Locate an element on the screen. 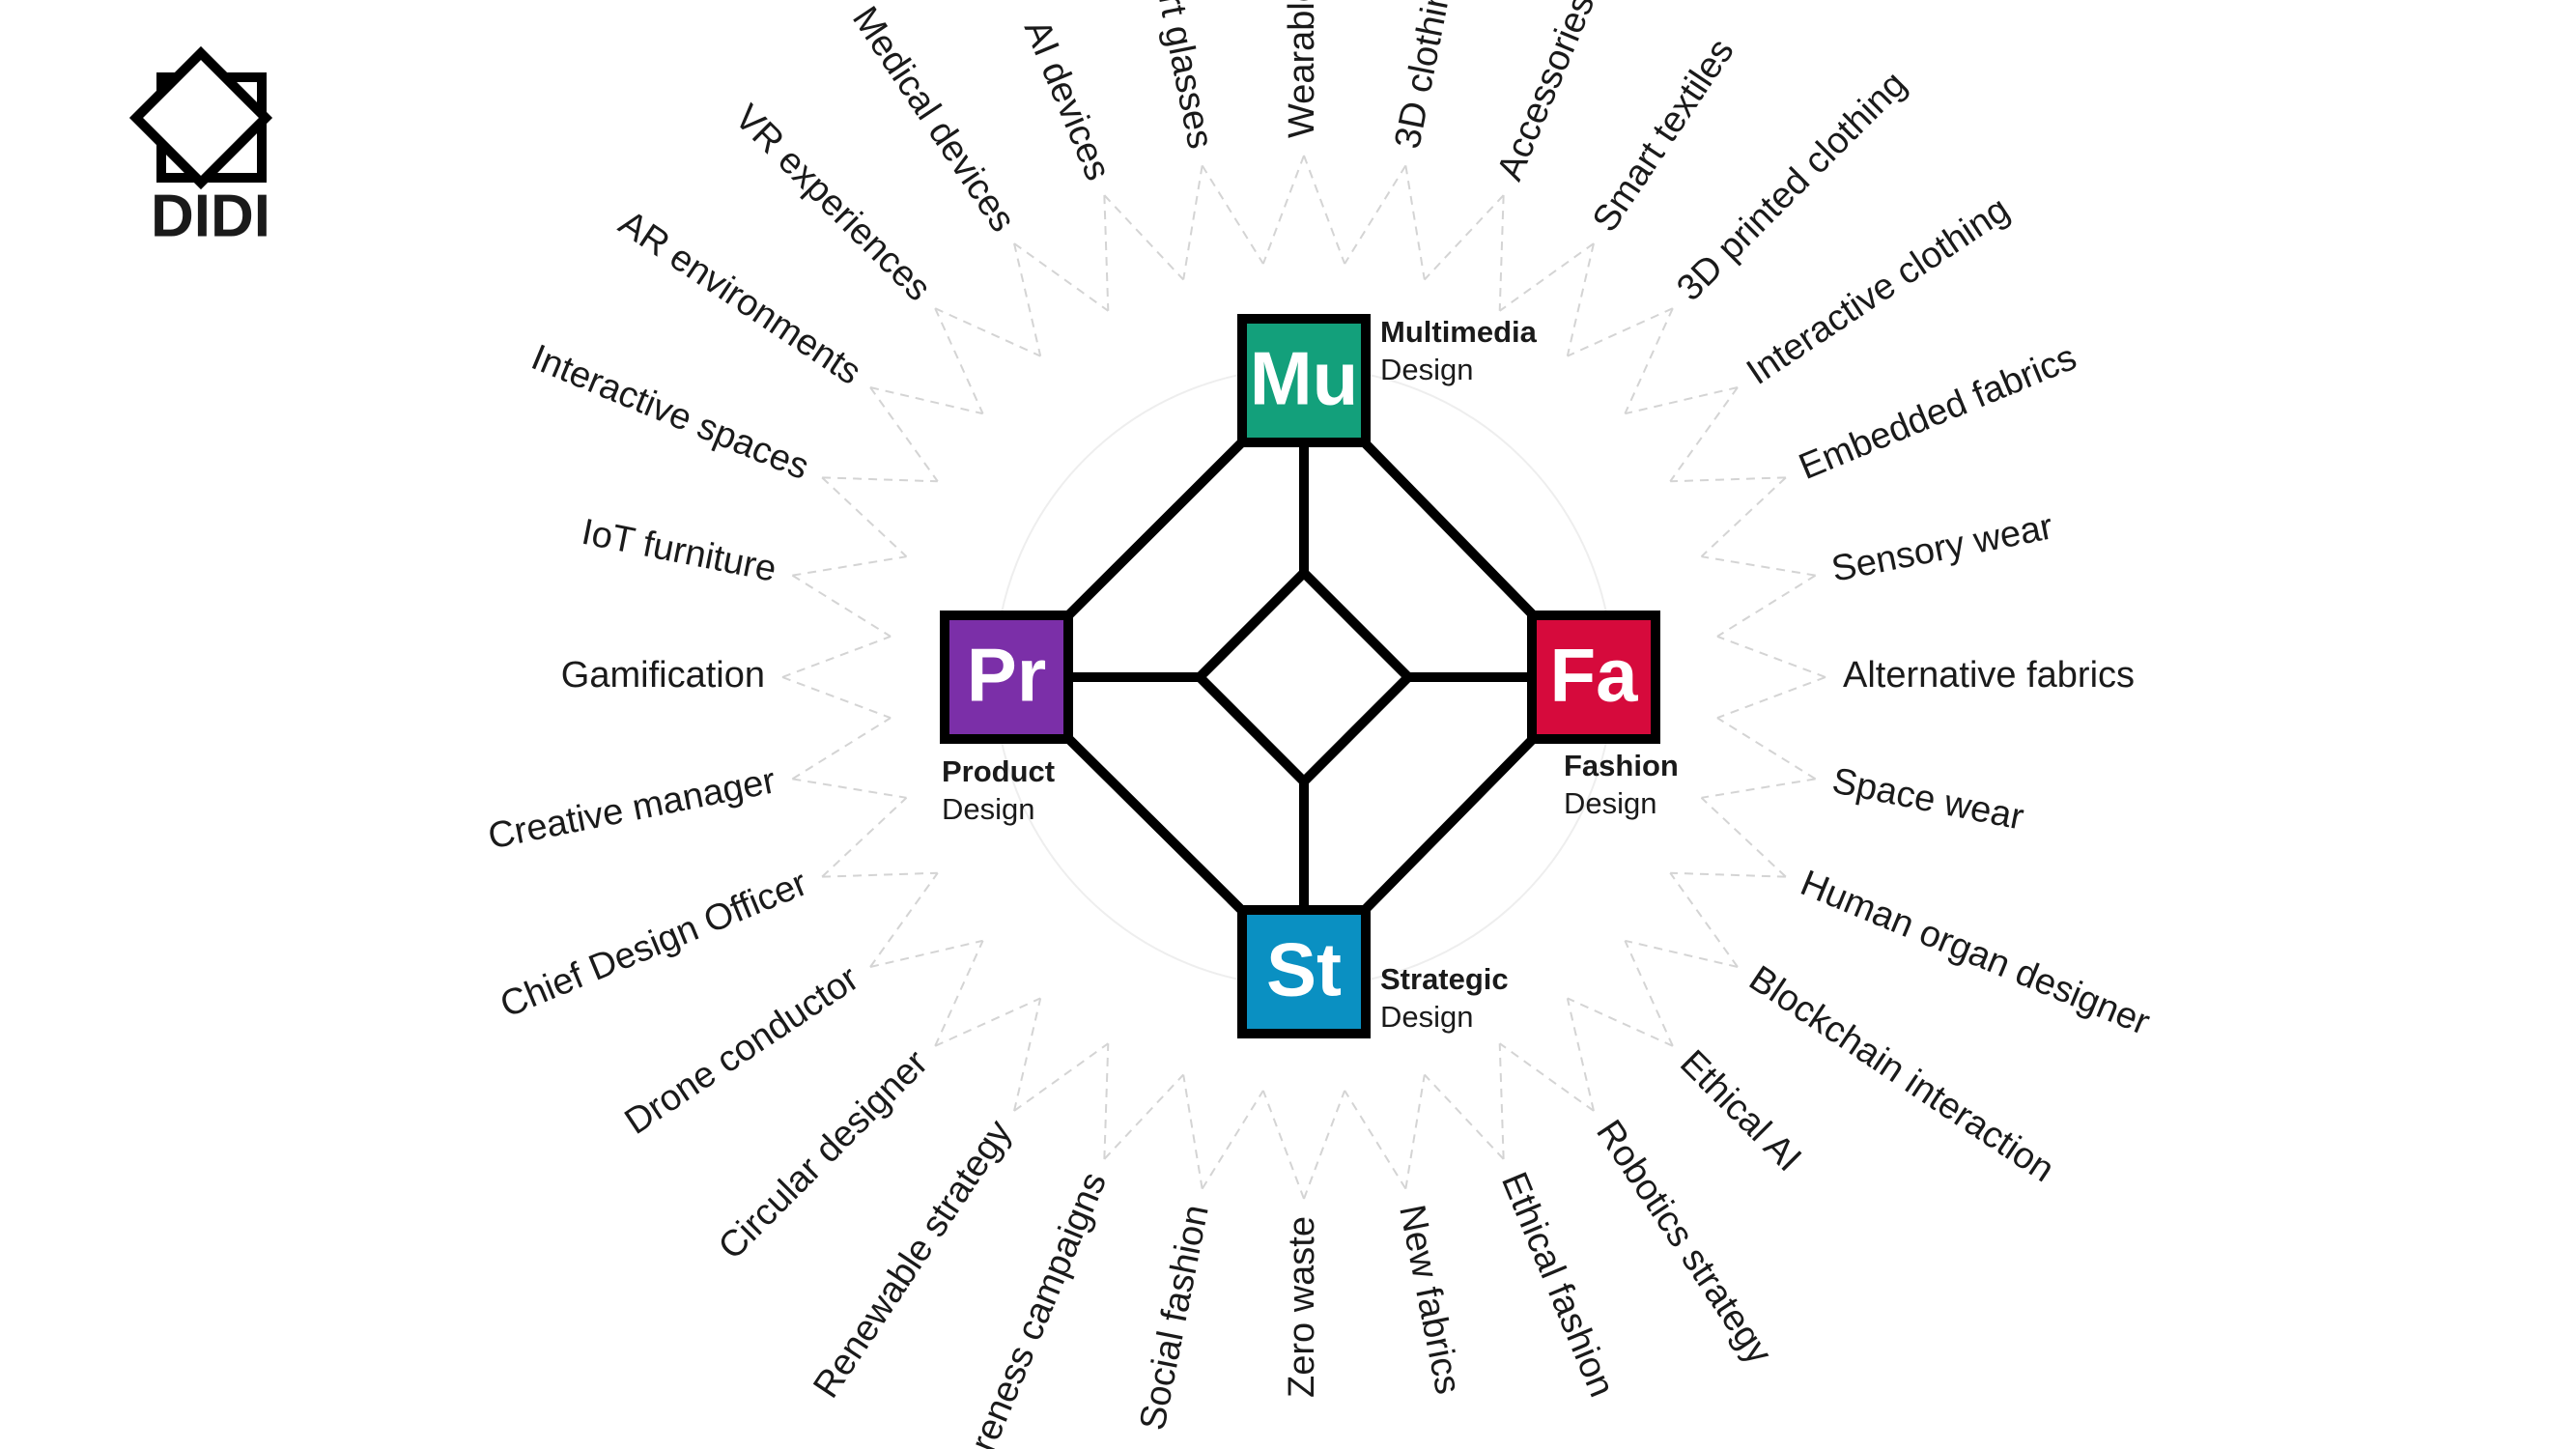 This screenshot has width=2576, height=1449. outer-label: Space wear is located at coordinates (1928, 799).